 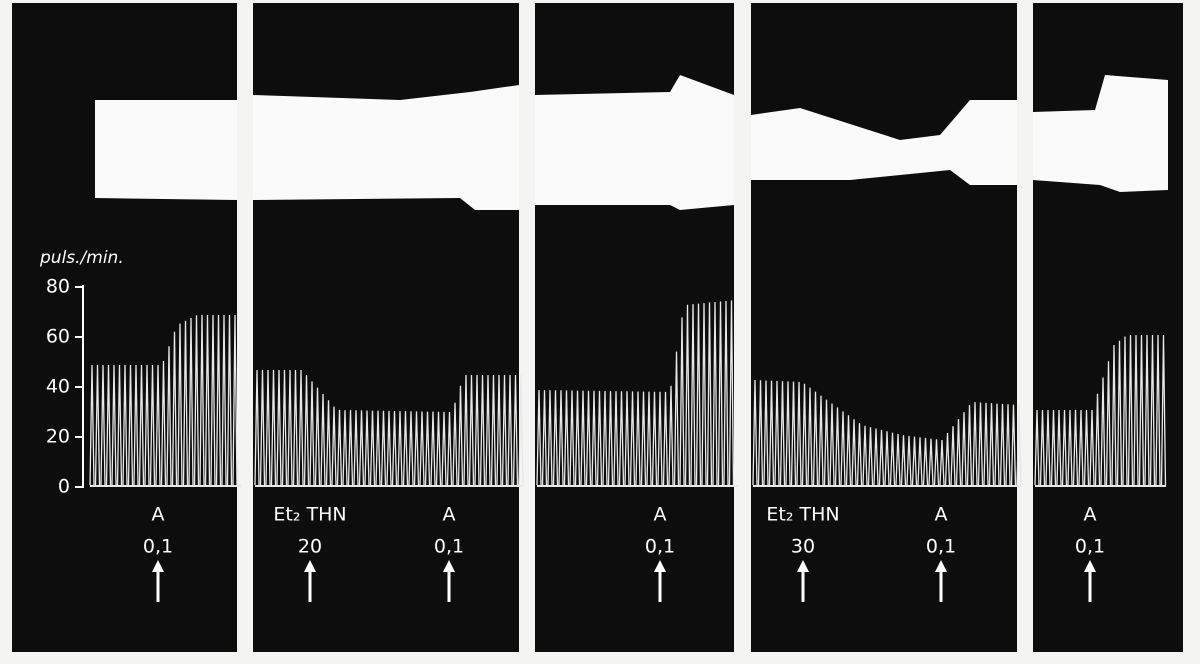 What do you see at coordinates (803, 547) in the screenshot?
I see `dose-label: 30` at bounding box center [803, 547].